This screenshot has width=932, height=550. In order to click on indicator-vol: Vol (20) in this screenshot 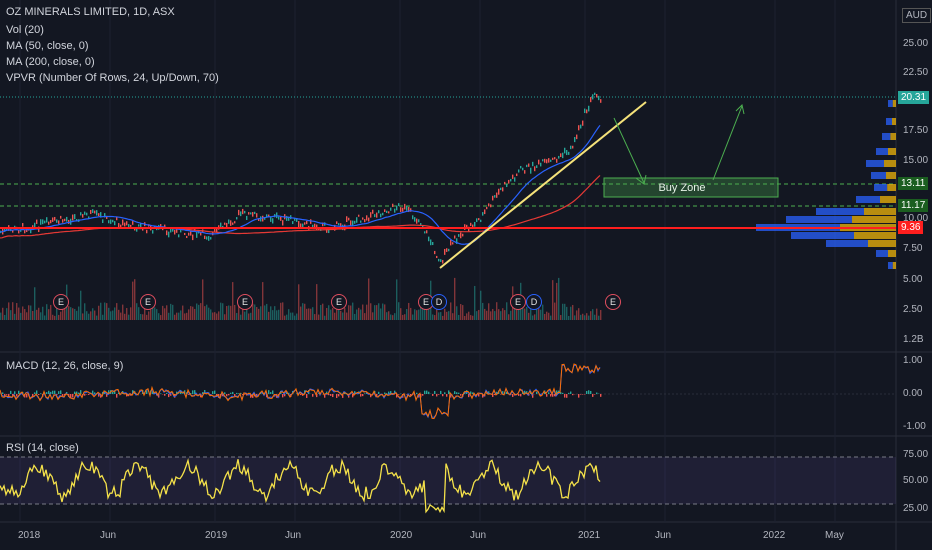, I will do `click(25, 30)`.